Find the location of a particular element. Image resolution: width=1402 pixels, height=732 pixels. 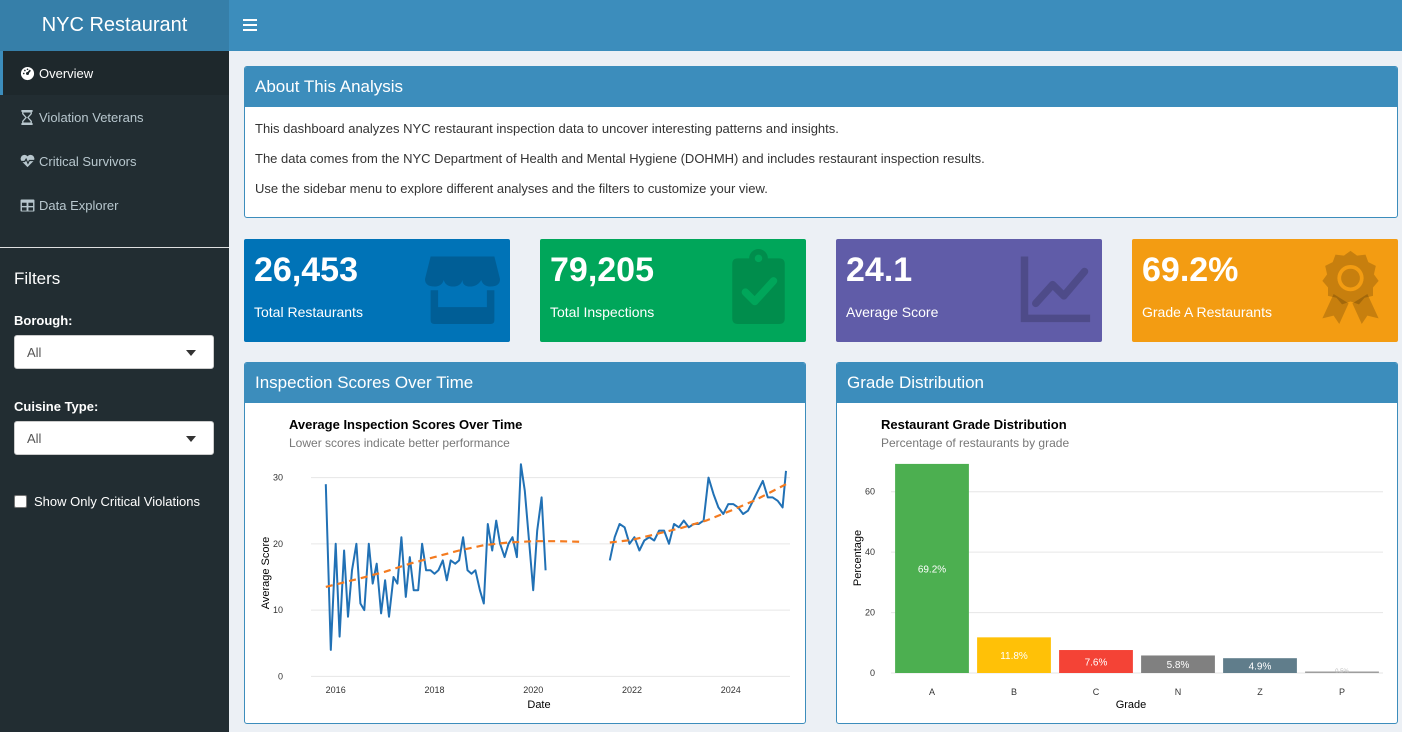

x-tick-label: P is located at coordinates (1342, 692).